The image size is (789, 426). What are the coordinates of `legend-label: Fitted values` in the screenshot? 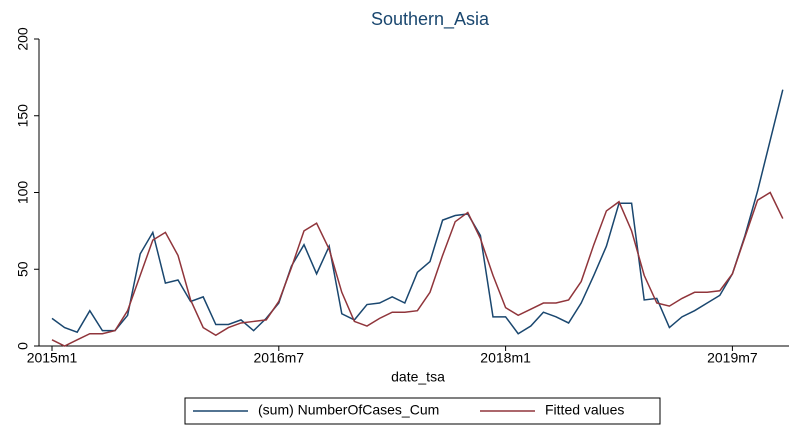 It's located at (584, 410).